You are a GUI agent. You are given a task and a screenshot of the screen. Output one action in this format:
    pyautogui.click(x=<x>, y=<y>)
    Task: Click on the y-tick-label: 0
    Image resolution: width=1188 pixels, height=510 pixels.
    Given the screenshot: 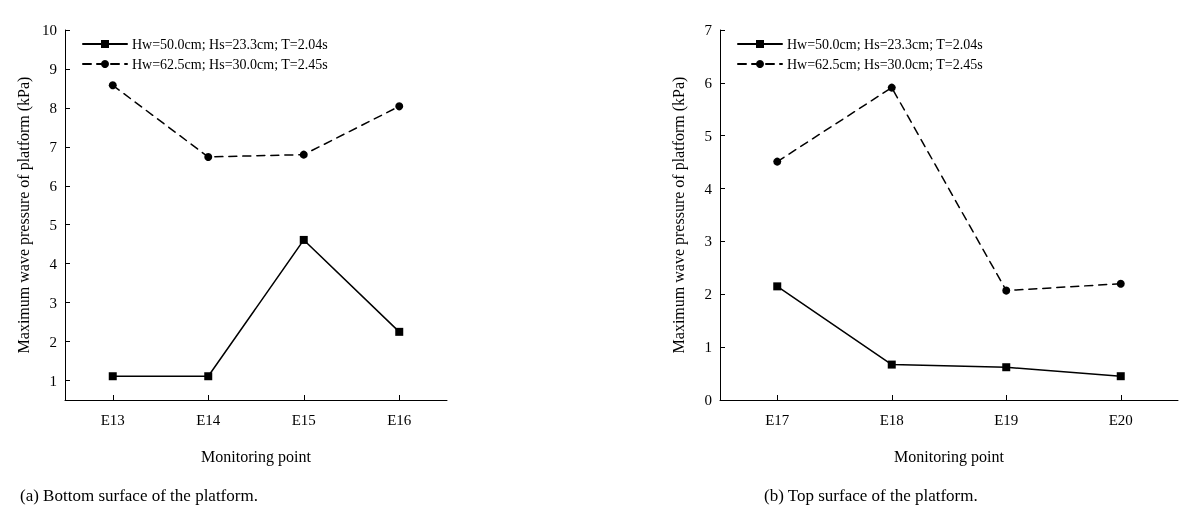 What is the action you would take?
    pyautogui.click(x=708, y=400)
    